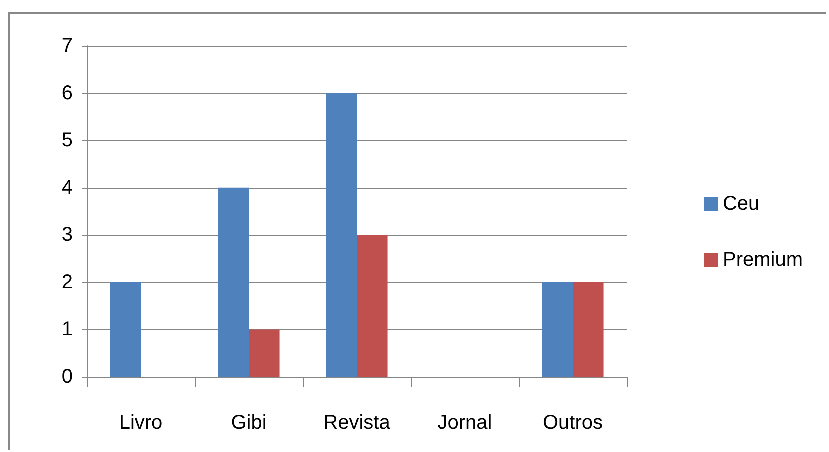  What do you see at coordinates (763, 260) in the screenshot?
I see `legend-label: Premium` at bounding box center [763, 260].